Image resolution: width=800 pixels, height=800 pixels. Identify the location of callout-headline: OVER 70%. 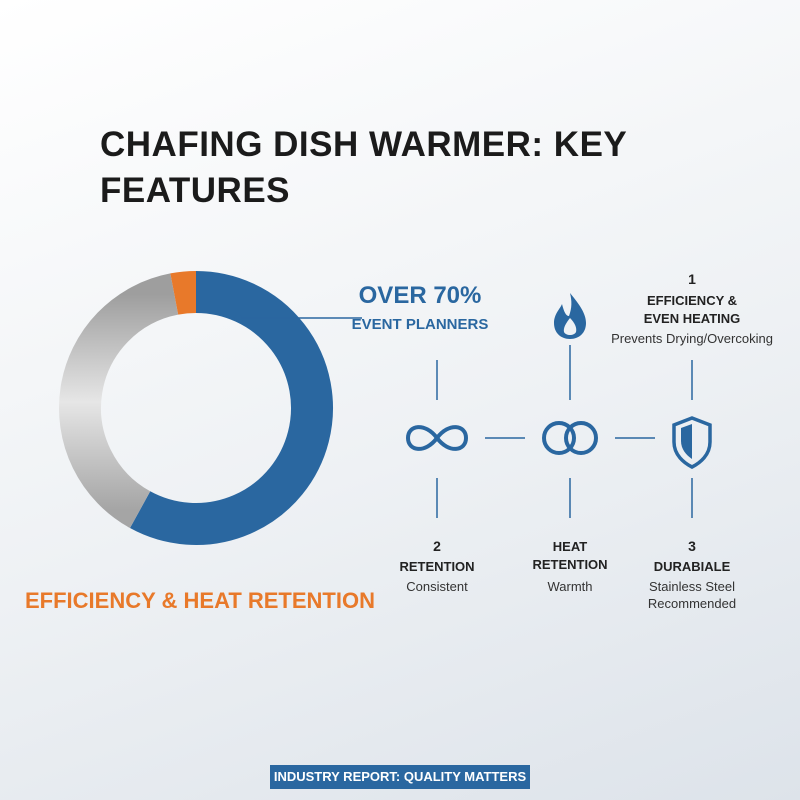
(420, 295).